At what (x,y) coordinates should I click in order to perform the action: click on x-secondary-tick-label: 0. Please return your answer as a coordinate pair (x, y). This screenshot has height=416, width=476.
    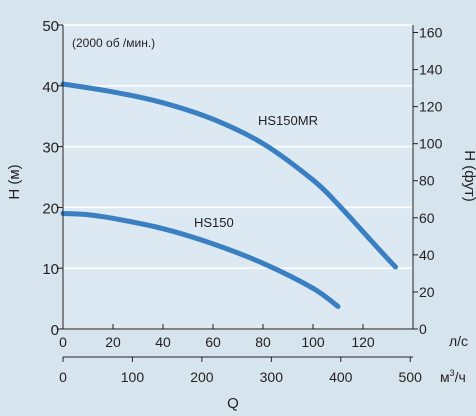
    Looking at the image, I should click on (63, 377).